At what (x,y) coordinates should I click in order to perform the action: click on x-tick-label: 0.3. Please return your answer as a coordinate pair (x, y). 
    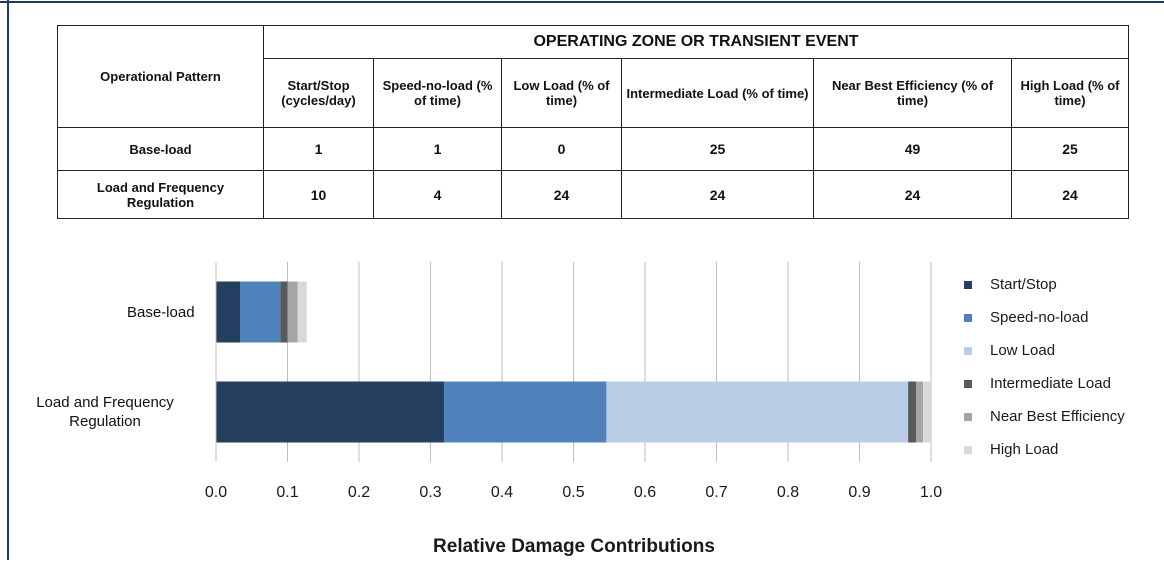
    Looking at the image, I should click on (430, 492).